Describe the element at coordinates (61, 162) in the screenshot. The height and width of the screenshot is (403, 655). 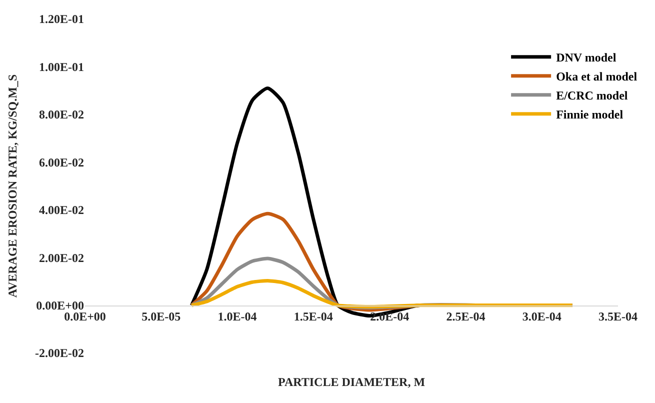
I see `y-tick-label: 6.00E-02` at that location.